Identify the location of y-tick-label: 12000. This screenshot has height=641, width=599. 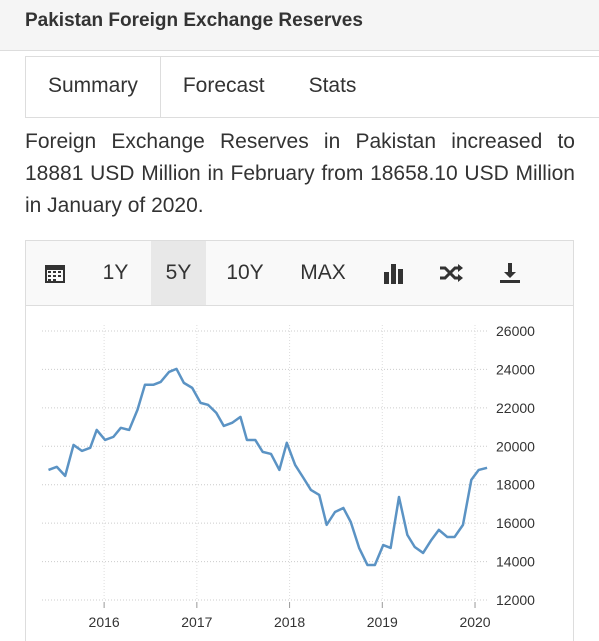
(515, 600).